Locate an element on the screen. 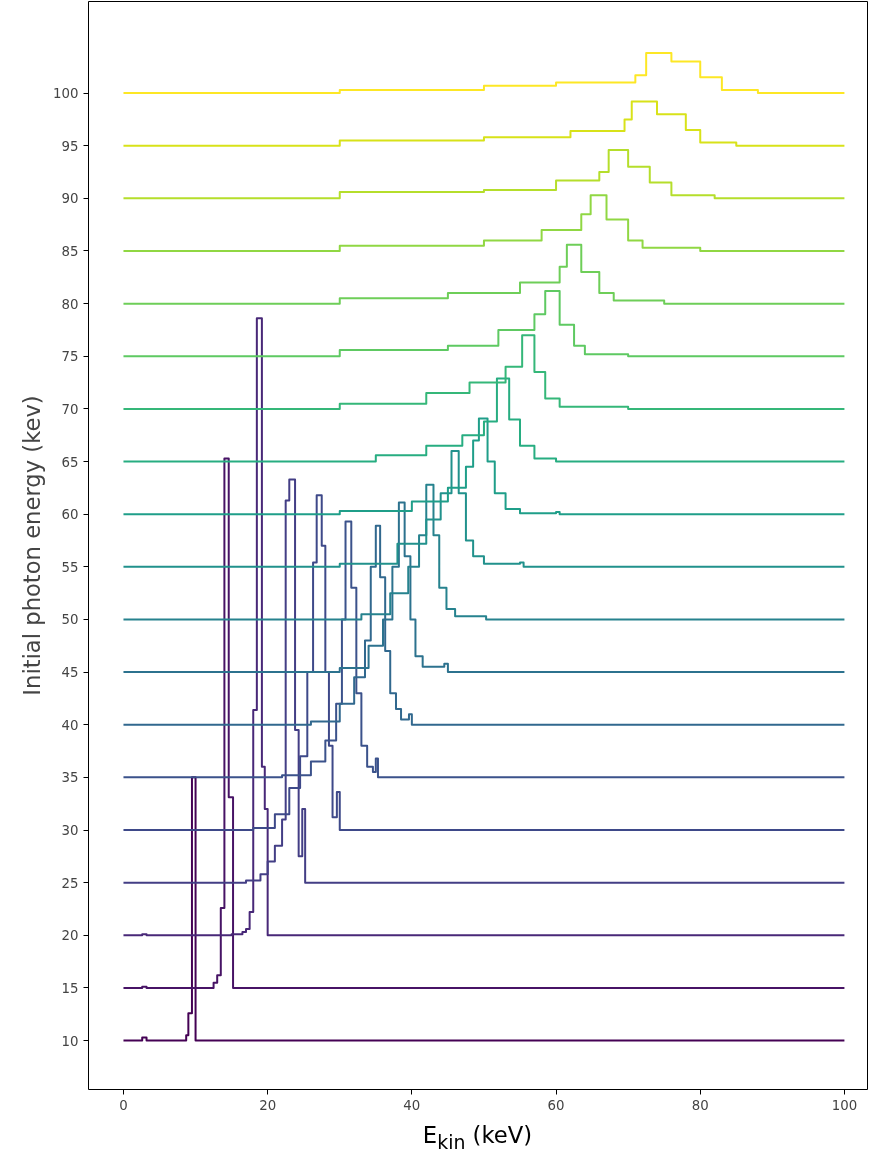 Image resolution: width=869 pixels, height=1156 pixels. y-tick-label: 80 is located at coordinates (70, 304).